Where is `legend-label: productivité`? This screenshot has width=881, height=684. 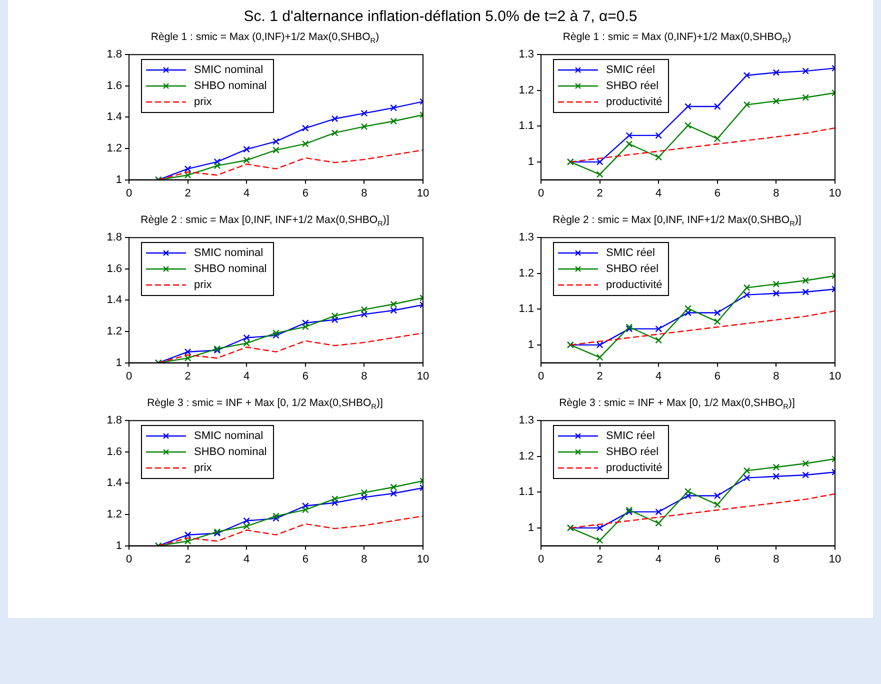 legend-label: productivité is located at coordinates (634, 102).